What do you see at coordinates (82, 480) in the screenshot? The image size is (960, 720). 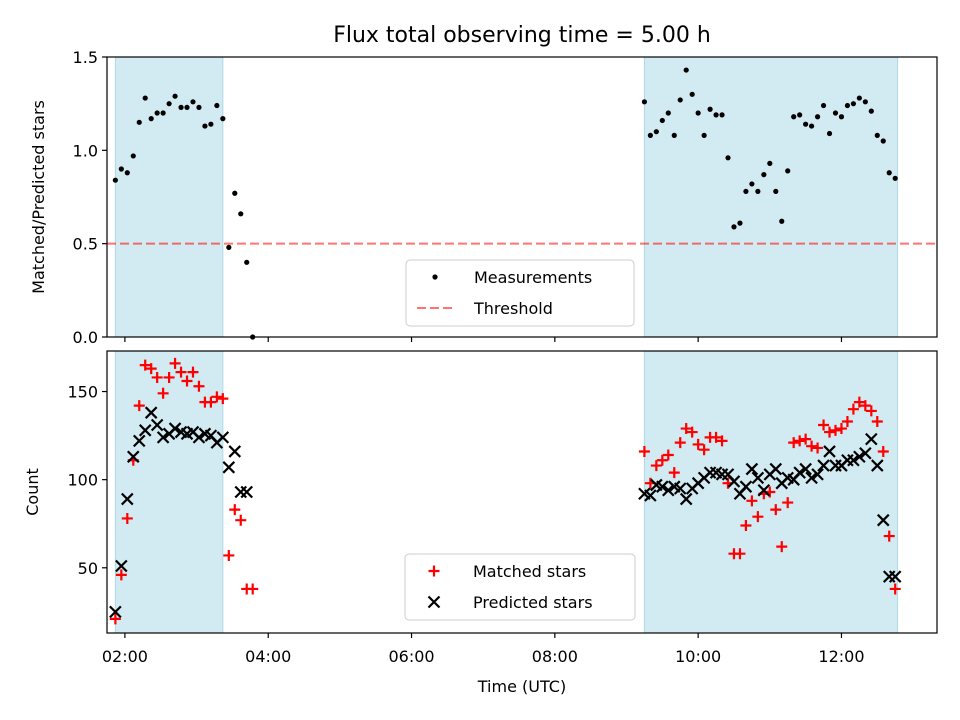 I see `y-tick-label: 100` at bounding box center [82, 480].